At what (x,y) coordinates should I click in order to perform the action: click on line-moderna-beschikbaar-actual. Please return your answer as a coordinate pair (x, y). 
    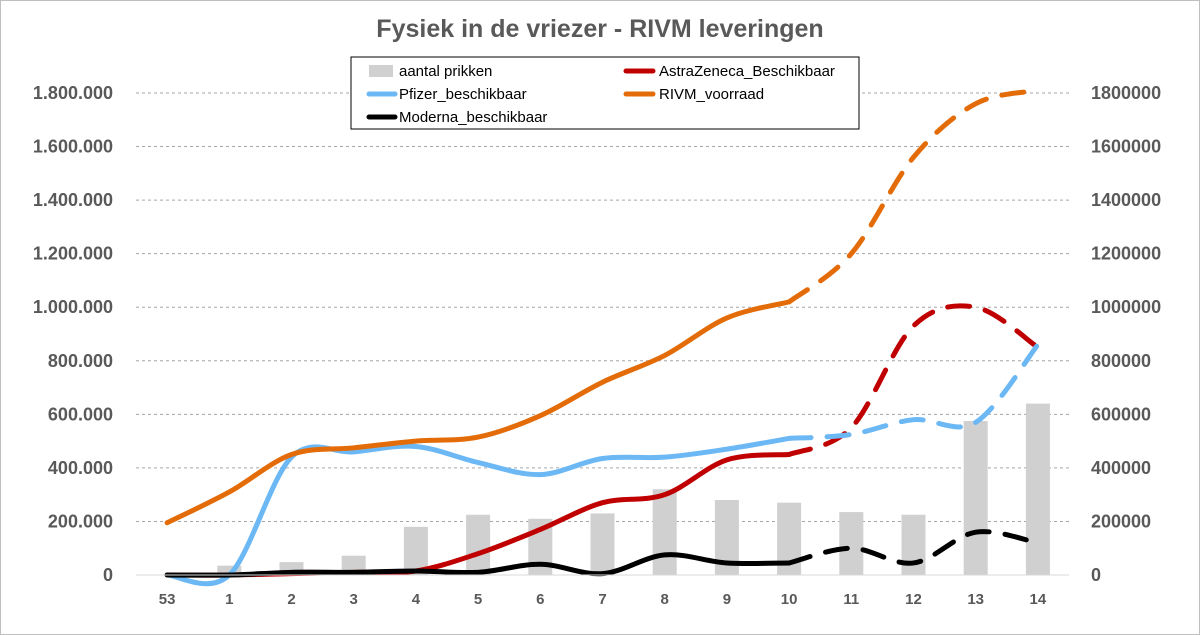
    Looking at the image, I should click on (478, 565).